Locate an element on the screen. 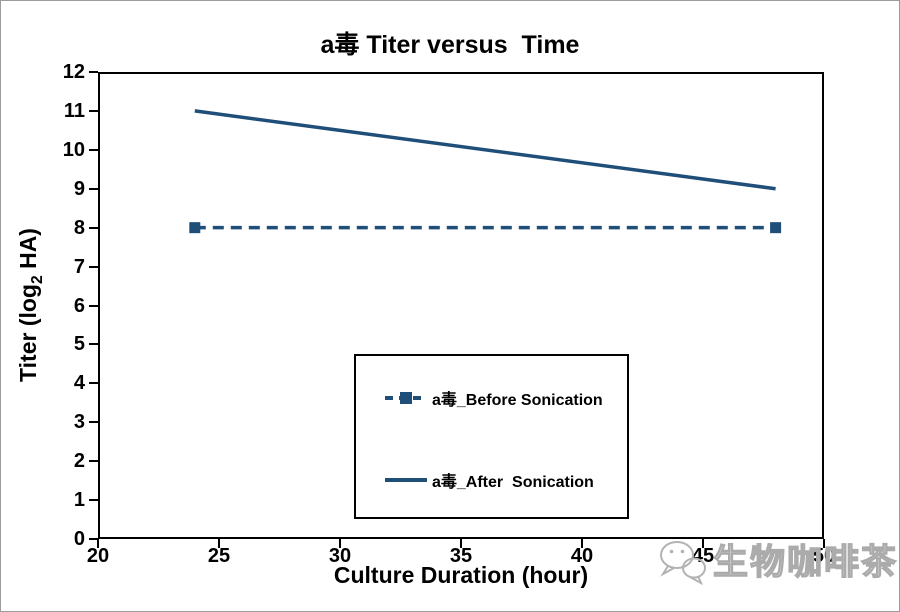 The width and height of the screenshot is (900, 612). y-tick-label: 3 is located at coordinates (79, 422).